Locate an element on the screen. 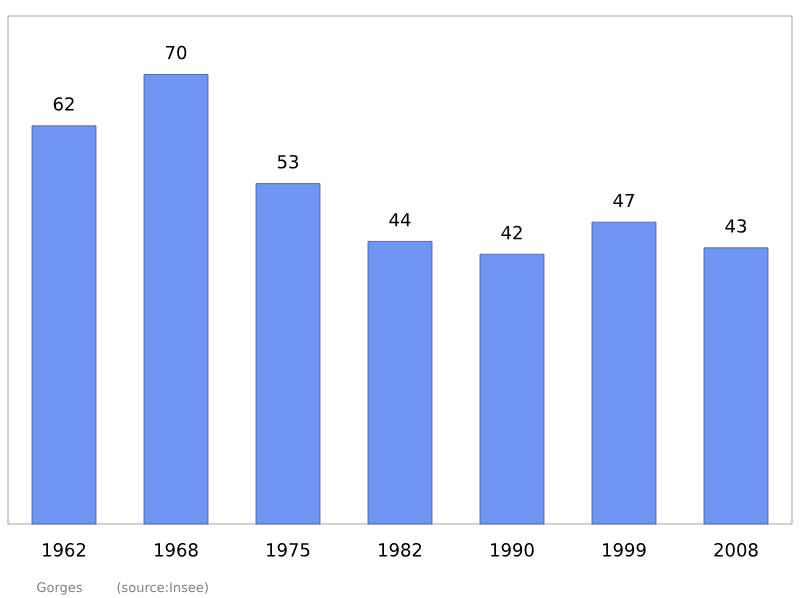 This screenshot has height=598, width=800. x-tick-label: 1975 is located at coordinates (288, 550).